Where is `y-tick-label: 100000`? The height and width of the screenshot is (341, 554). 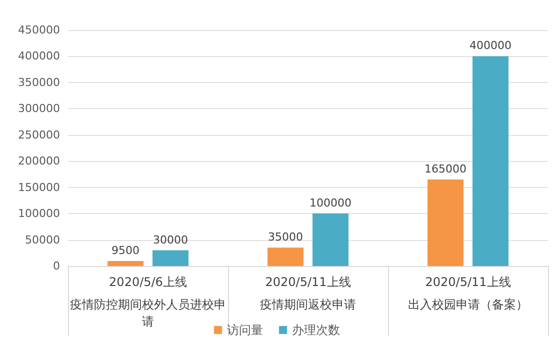
y-tick-label: 100000 is located at coordinates (39, 213).